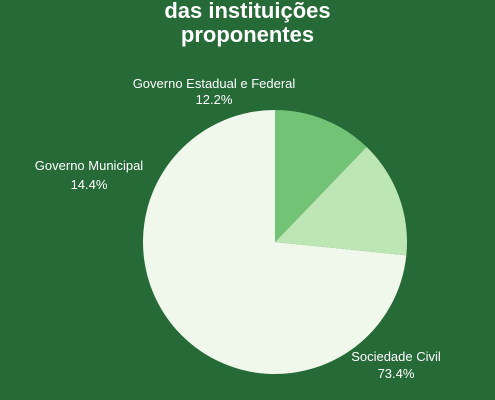 This screenshot has width=495, height=400. What do you see at coordinates (247, 34) in the screenshot?
I see `chart-title-line-2: proponentes` at bounding box center [247, 34].